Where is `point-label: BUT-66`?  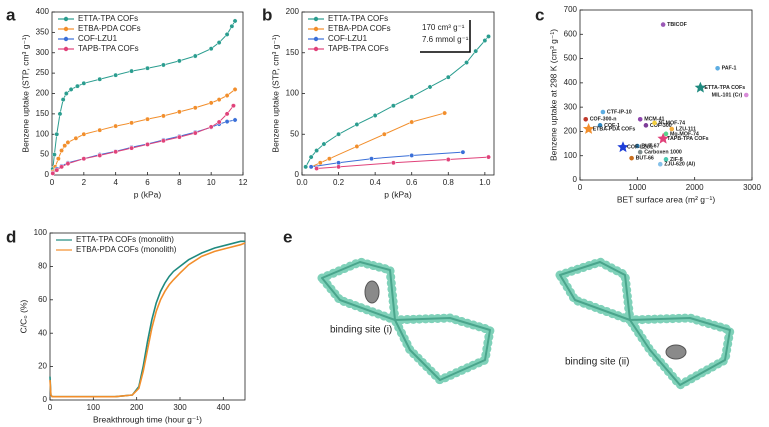
point-label: BUT-66 is located at coordinates (645, 159).